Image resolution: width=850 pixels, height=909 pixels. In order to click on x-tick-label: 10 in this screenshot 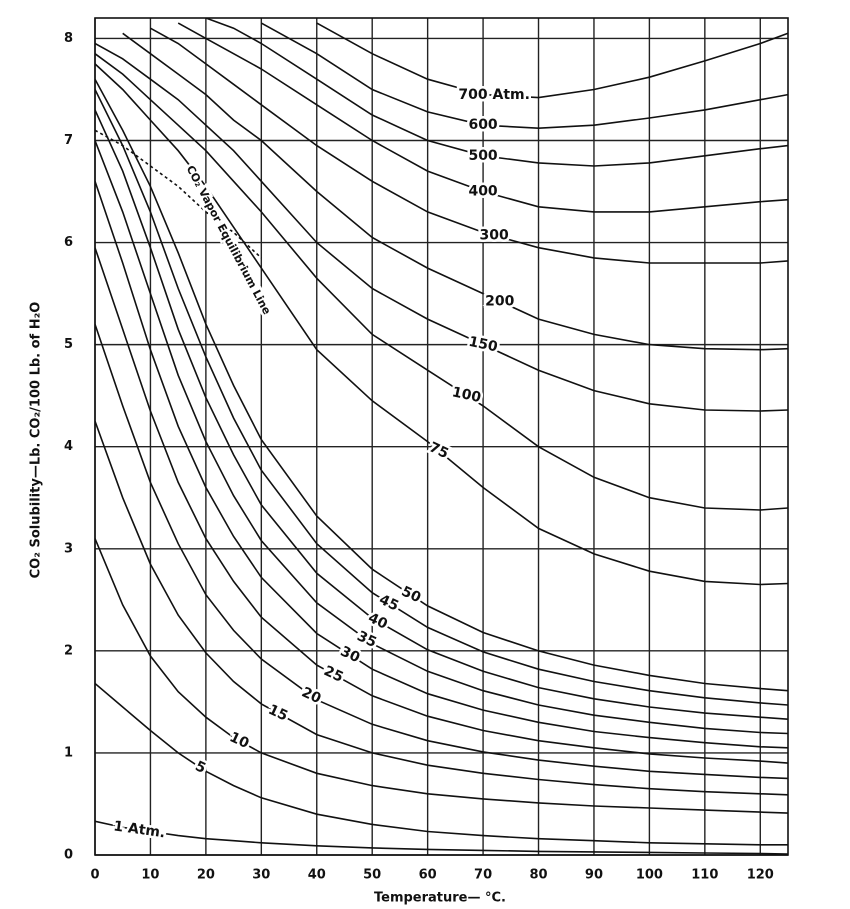, I will do `click(150, 875)`.